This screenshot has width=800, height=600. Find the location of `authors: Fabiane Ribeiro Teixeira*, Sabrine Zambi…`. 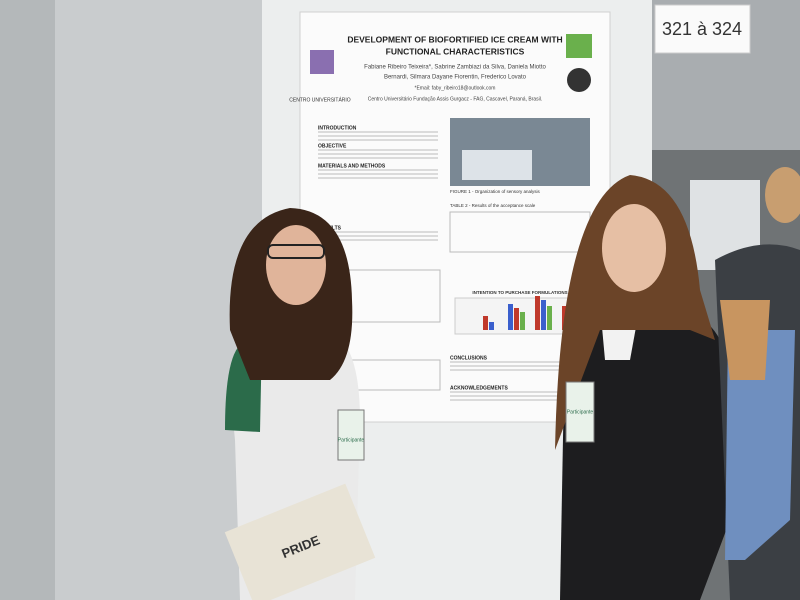

authors: Fabiane Ribeiro Teixeira*, Sabrine Zambi… is located at coordinates (455, 68).